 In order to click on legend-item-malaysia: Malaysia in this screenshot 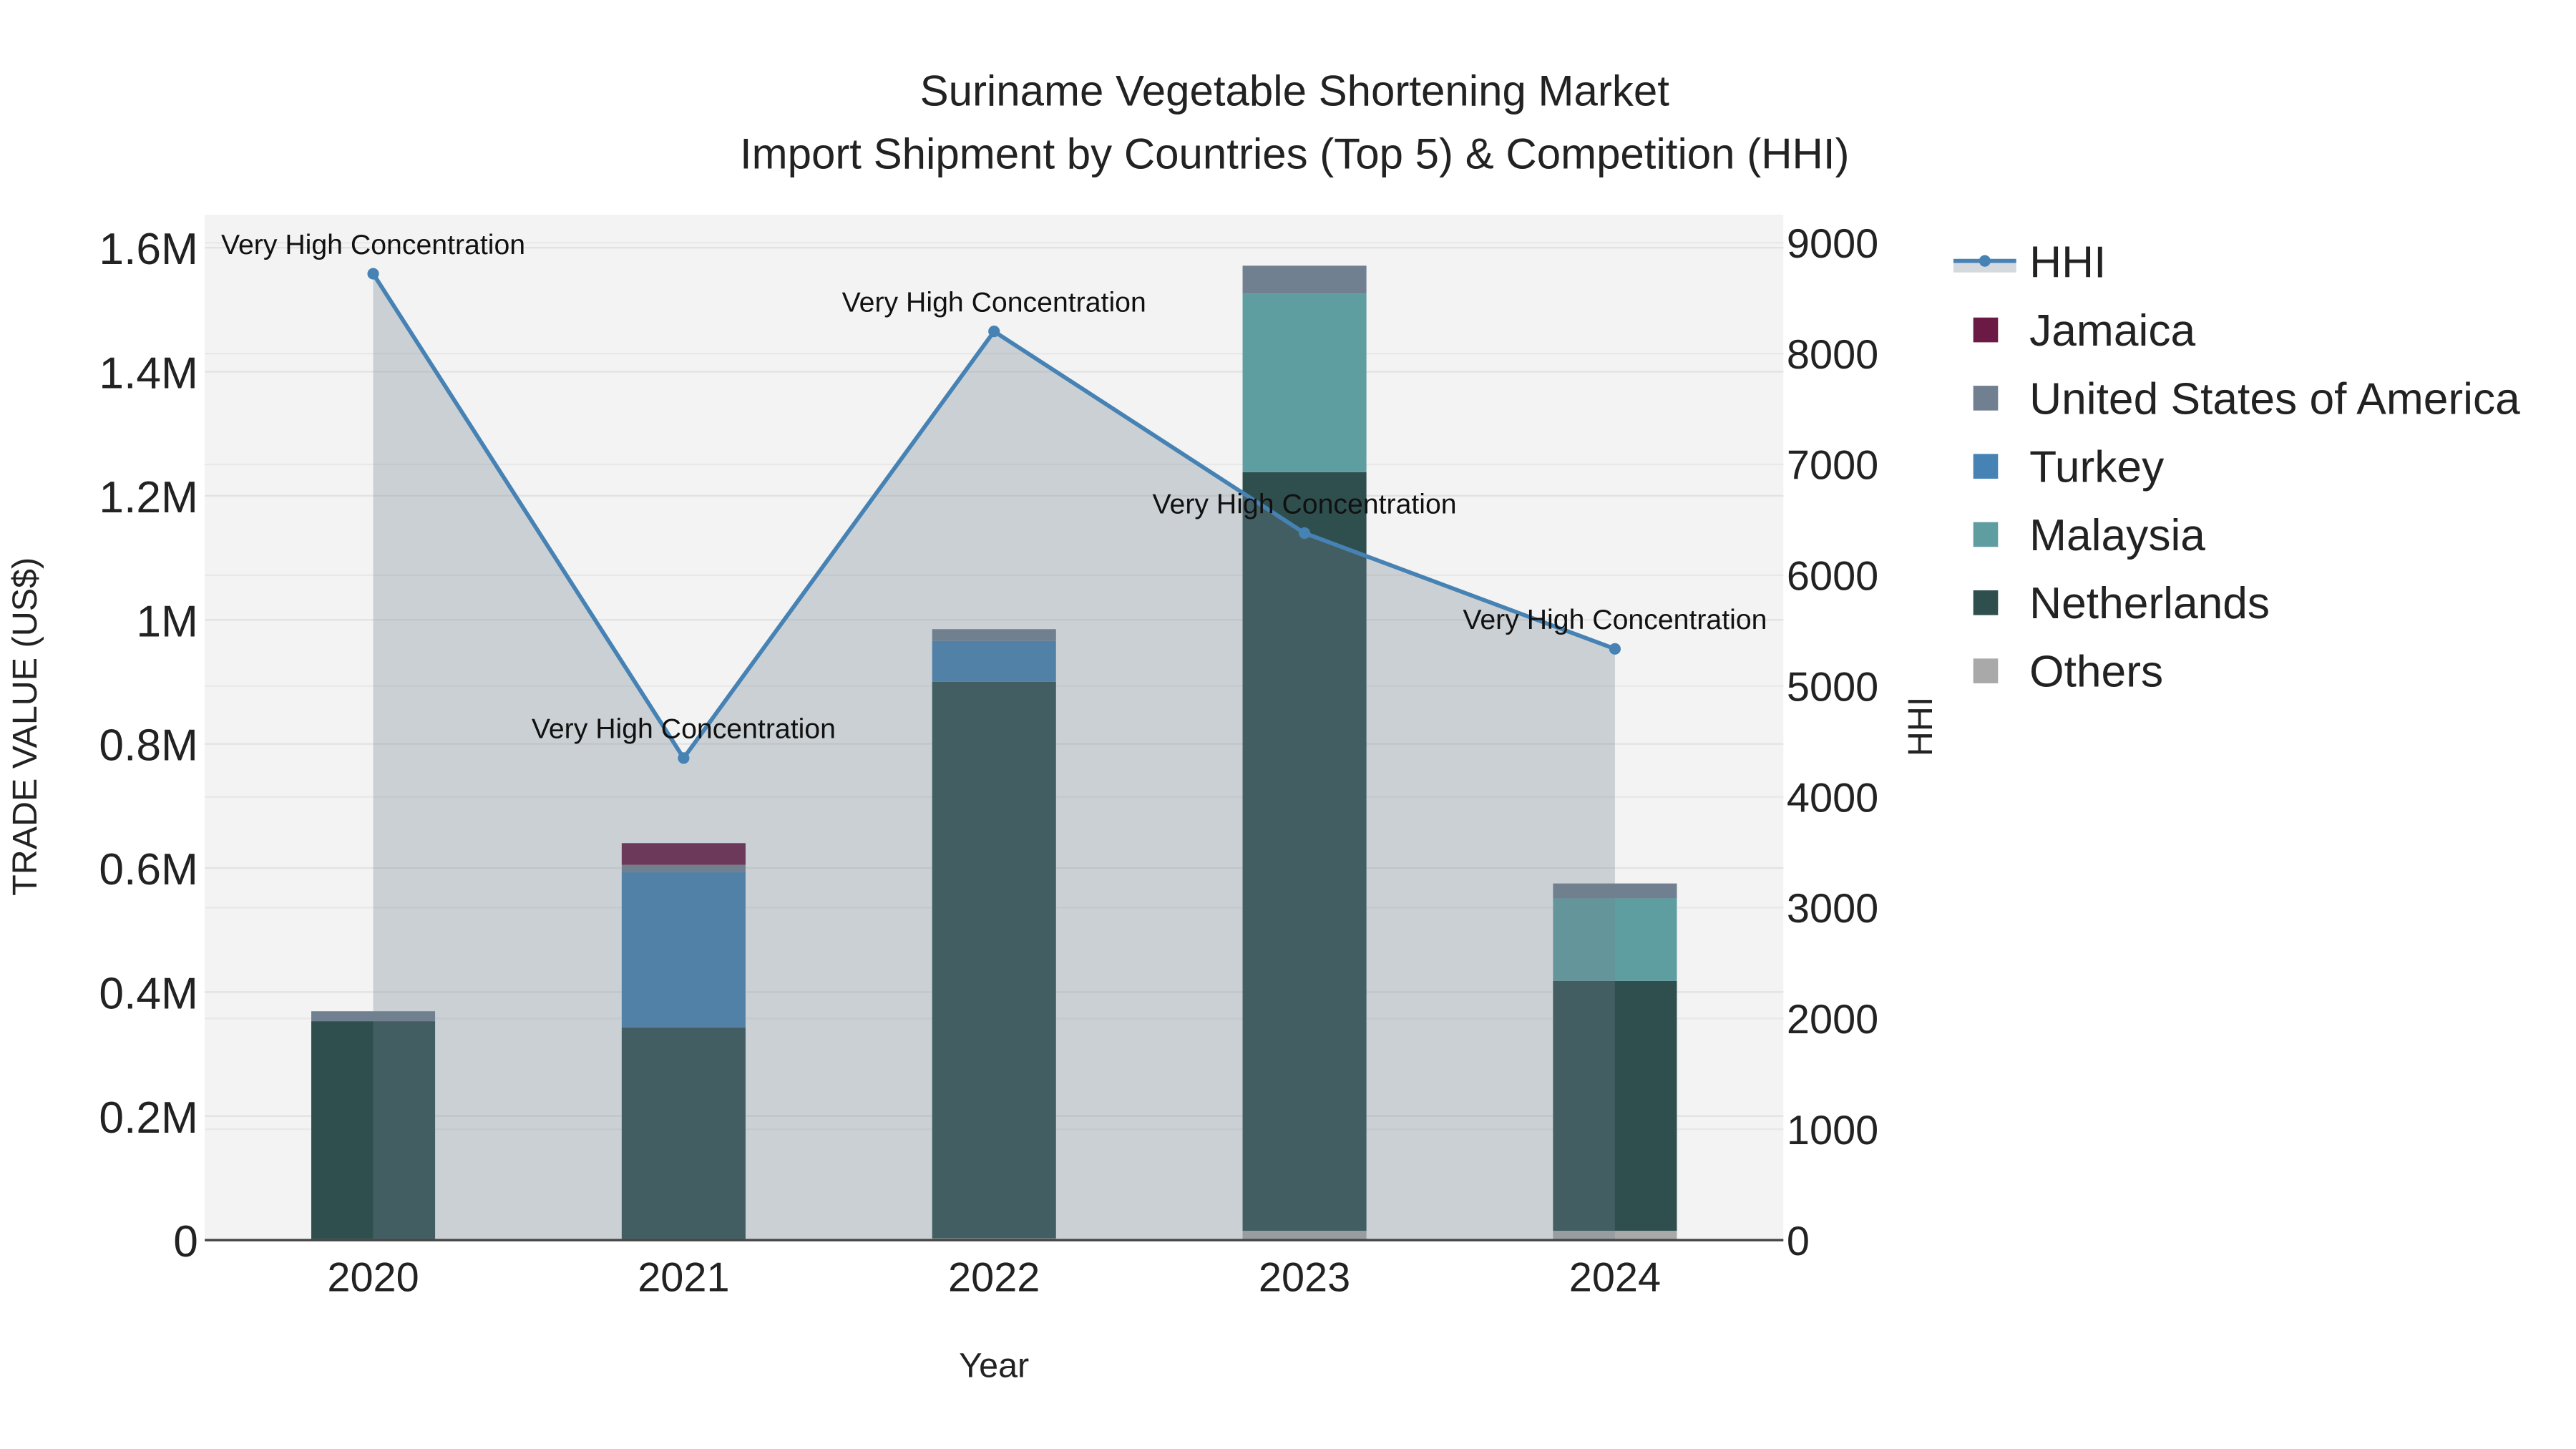, I will do `click(2089, 535)`.